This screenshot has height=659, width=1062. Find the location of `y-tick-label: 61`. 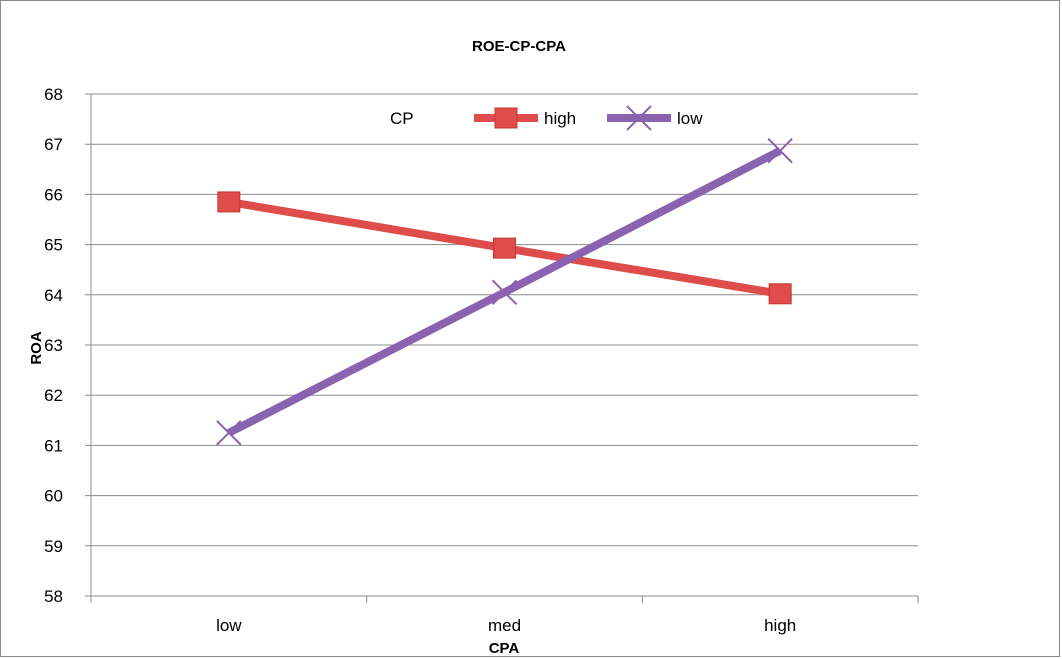

y-tick-label: 61 is located at coordinates (53, 445).